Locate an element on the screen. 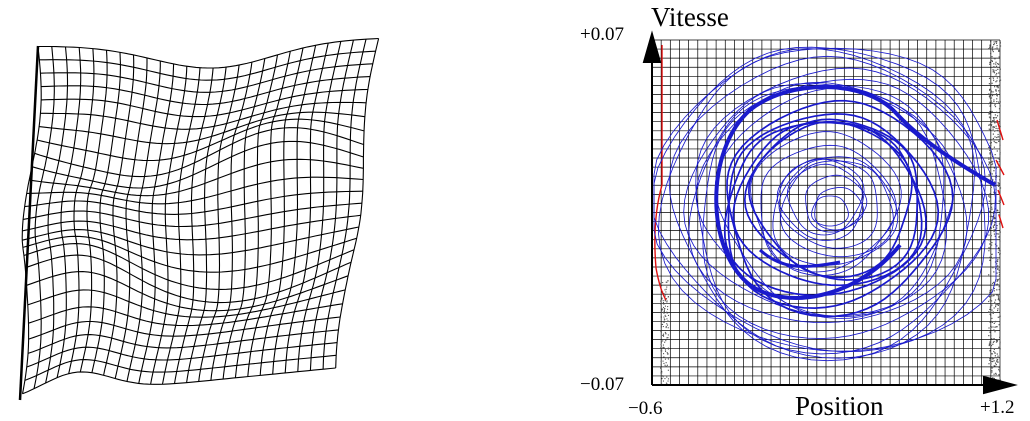  left-boundary-curve is located at coordinates (660, 242).